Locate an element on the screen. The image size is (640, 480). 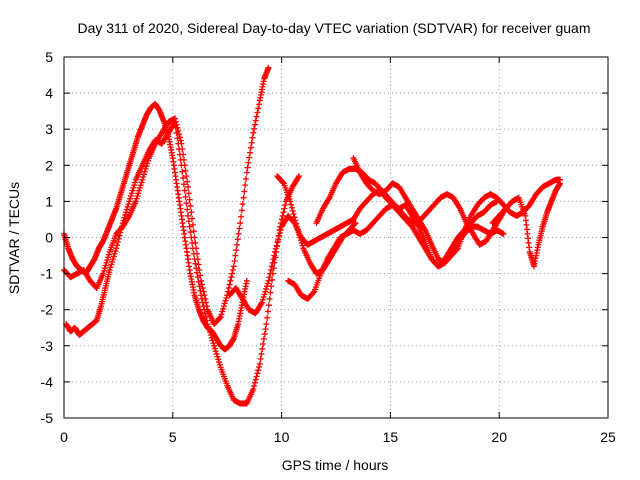
series-arc-f is located at coordinates (316, 225).